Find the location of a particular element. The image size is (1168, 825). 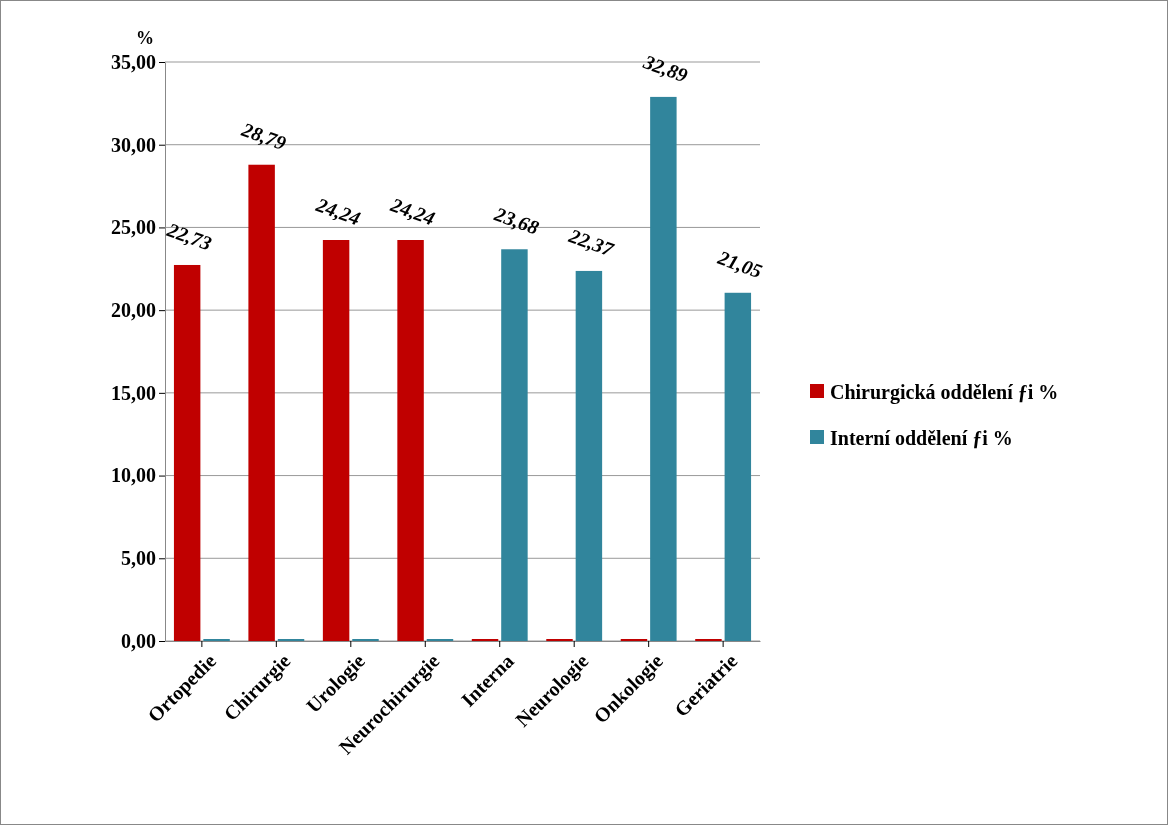

legend-label: Interní oddělení ƒi % is located at coordinates (921, 438).